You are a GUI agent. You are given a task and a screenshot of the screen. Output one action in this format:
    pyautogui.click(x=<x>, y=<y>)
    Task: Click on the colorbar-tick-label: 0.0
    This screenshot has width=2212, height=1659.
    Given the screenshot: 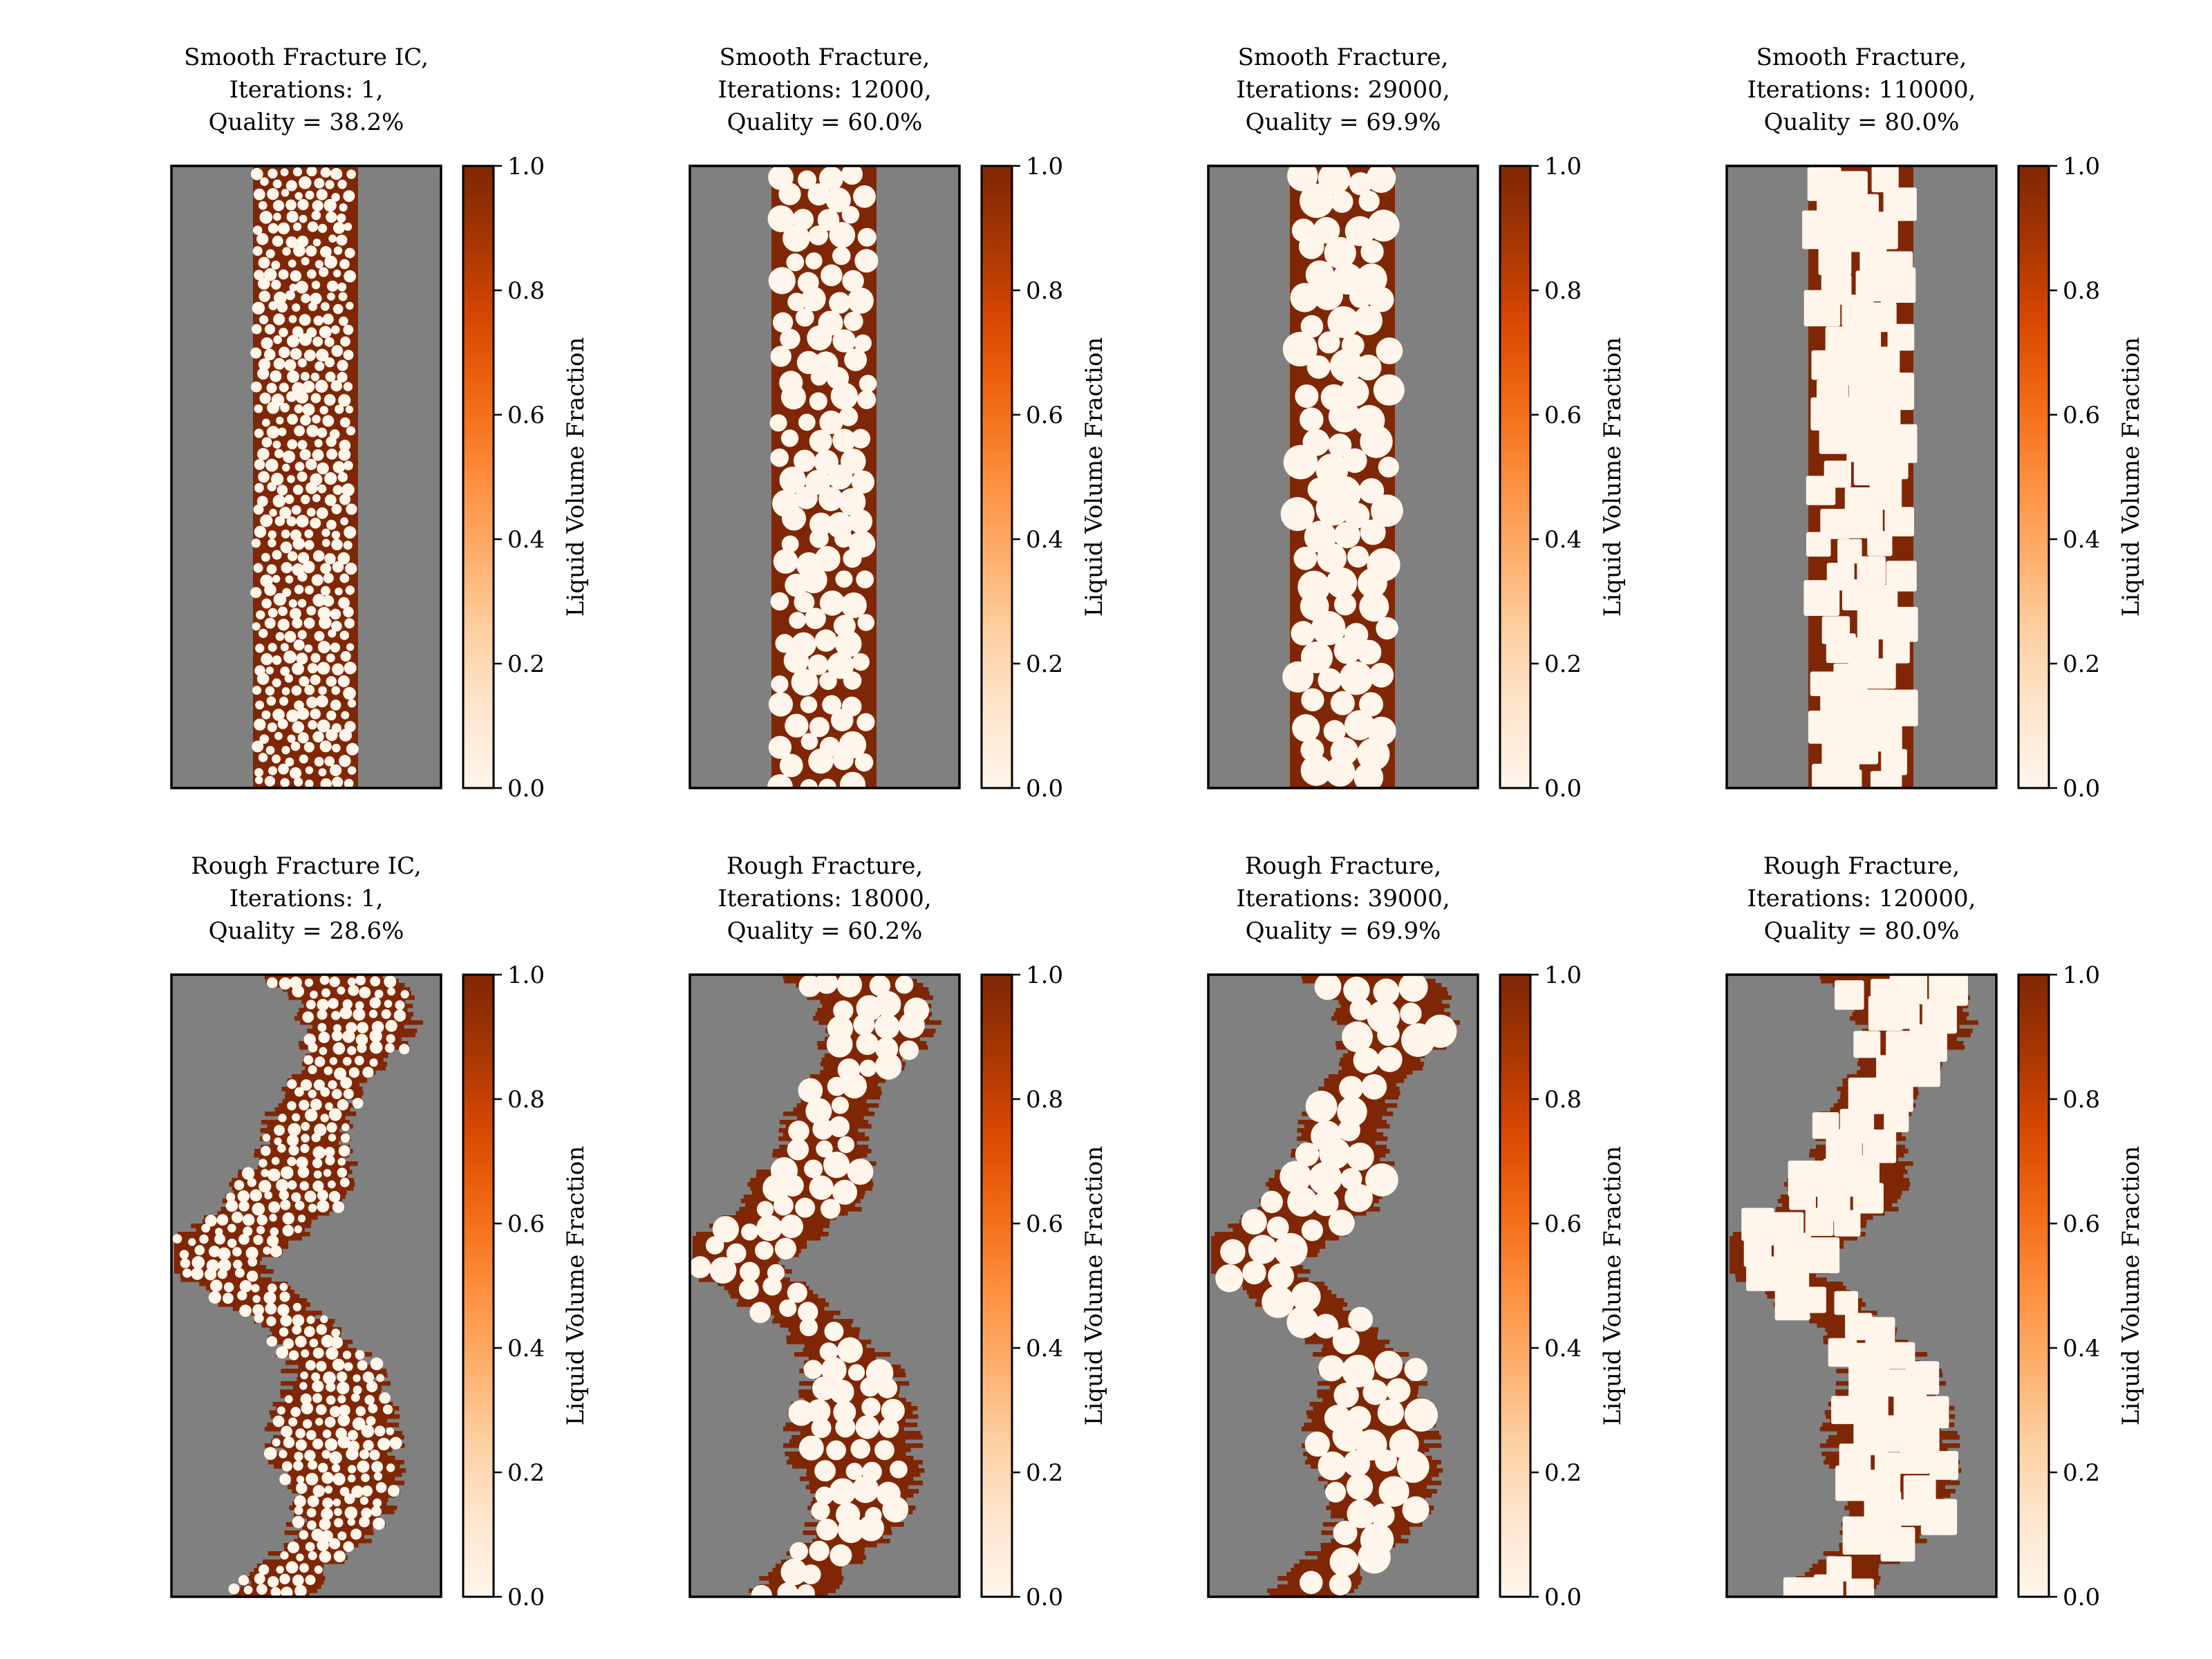 What is the action you would take?
    pyautogui.click(x=2081, y=789)
    